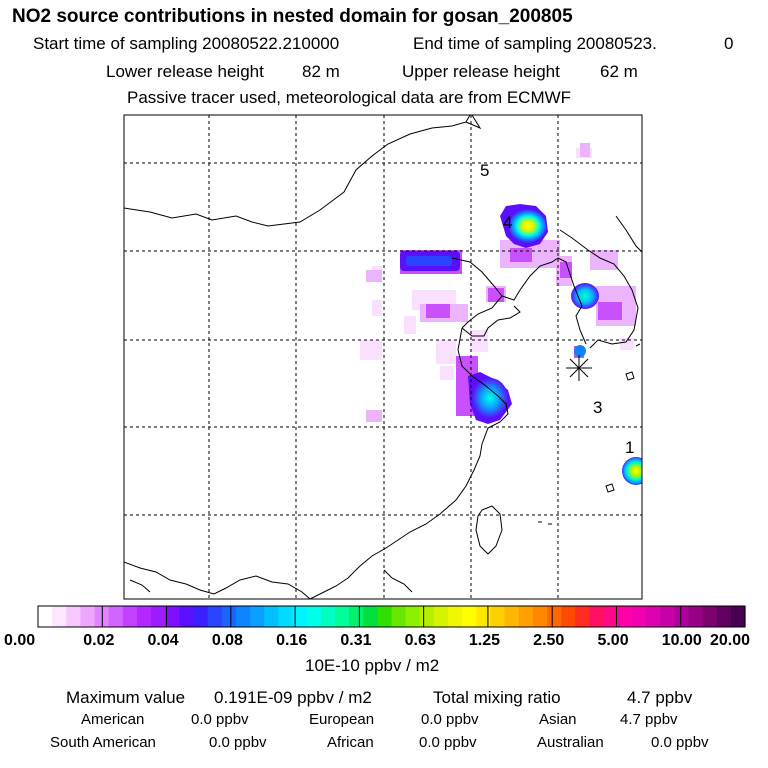 This screenshot has width=768, height=768. I want to click on region-south-american-label: South American, so click(103, 742).